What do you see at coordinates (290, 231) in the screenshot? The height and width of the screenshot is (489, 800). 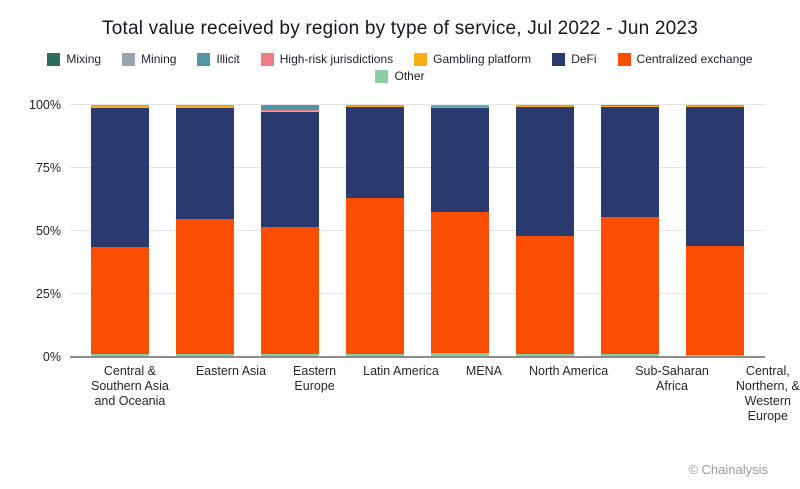 I see `bar-eastern-europe` at bounding box center [290, 231].